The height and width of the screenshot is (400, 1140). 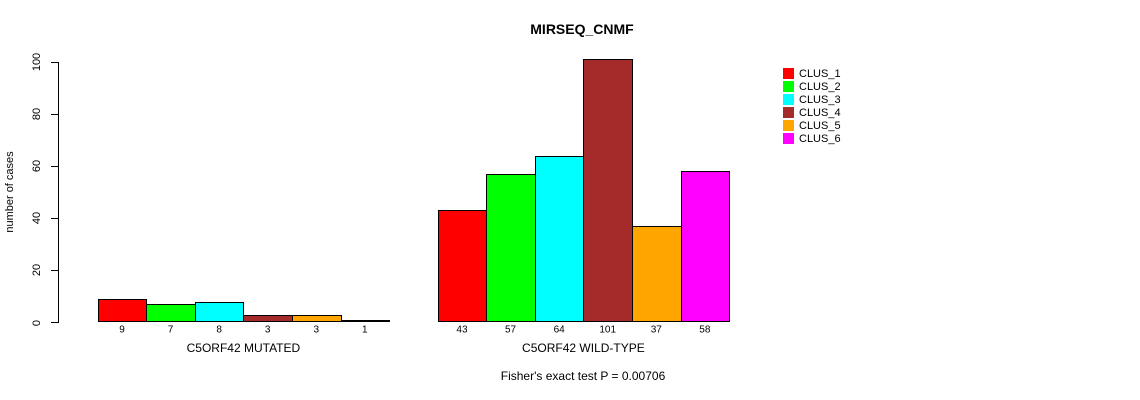 What do you see at coordinates (820, 138) in the screenshot?
I see `legend-label: CLUS_6` at bounding box center [820, 138].